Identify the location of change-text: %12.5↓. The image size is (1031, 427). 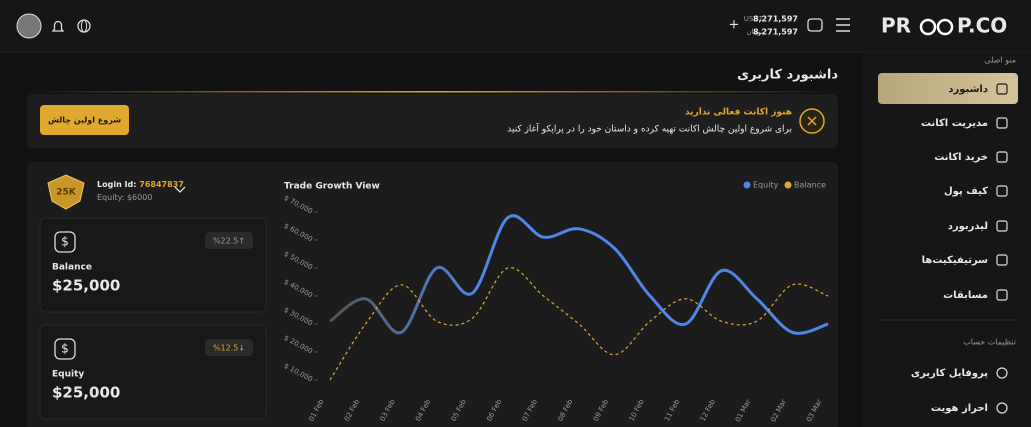
(229, 348).